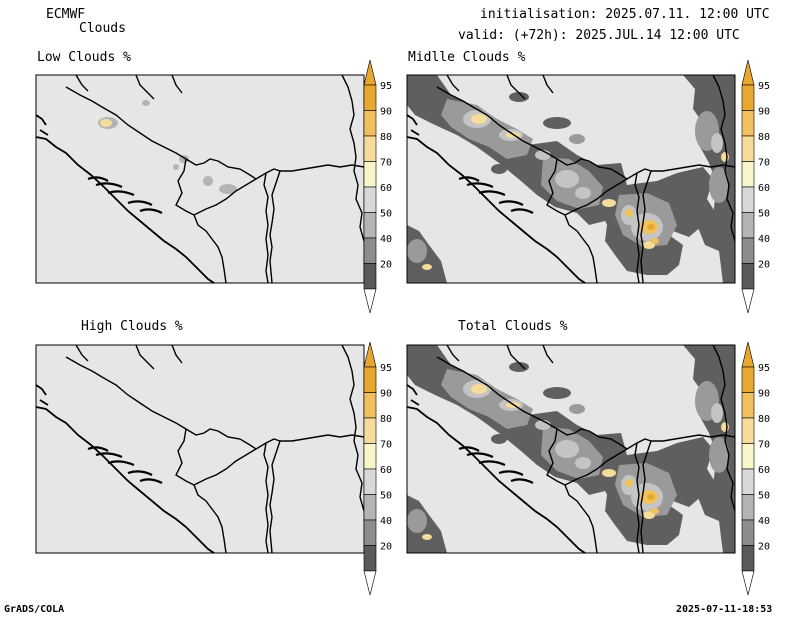 Image resolution: width=800 pixels, height=618 pixels. What do you see at coordinates (102, 28) in the screenshot?
I see `product-label: Clouds` at bounding box center [102, 28].